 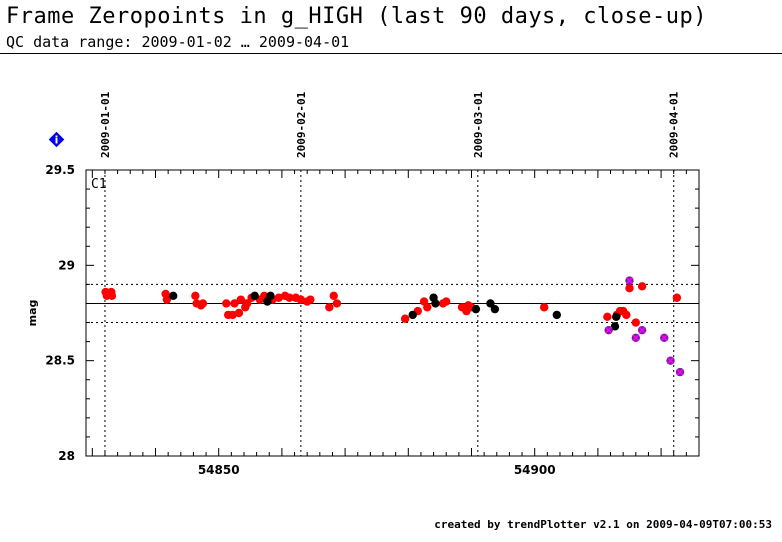 I want to click on x-tick-label: 54850, so click(x=219, y=470).